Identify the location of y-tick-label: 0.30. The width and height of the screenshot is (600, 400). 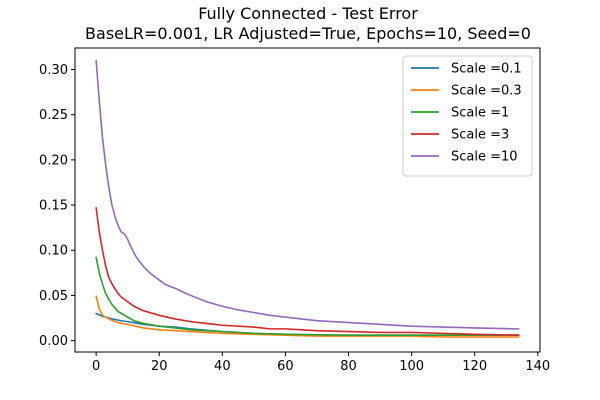
(53, 70).